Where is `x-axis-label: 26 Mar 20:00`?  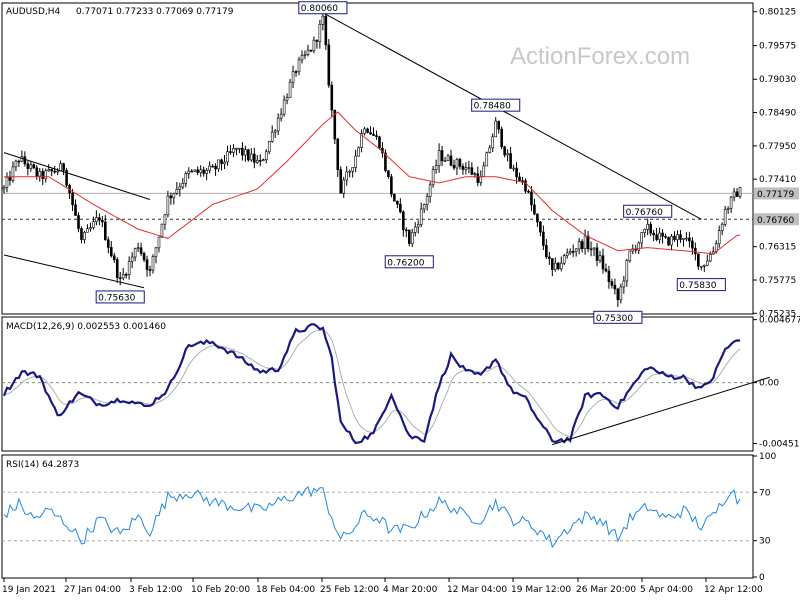 x-axis-label: 26 Mar 20:00 is located at coordinates (606, 590).